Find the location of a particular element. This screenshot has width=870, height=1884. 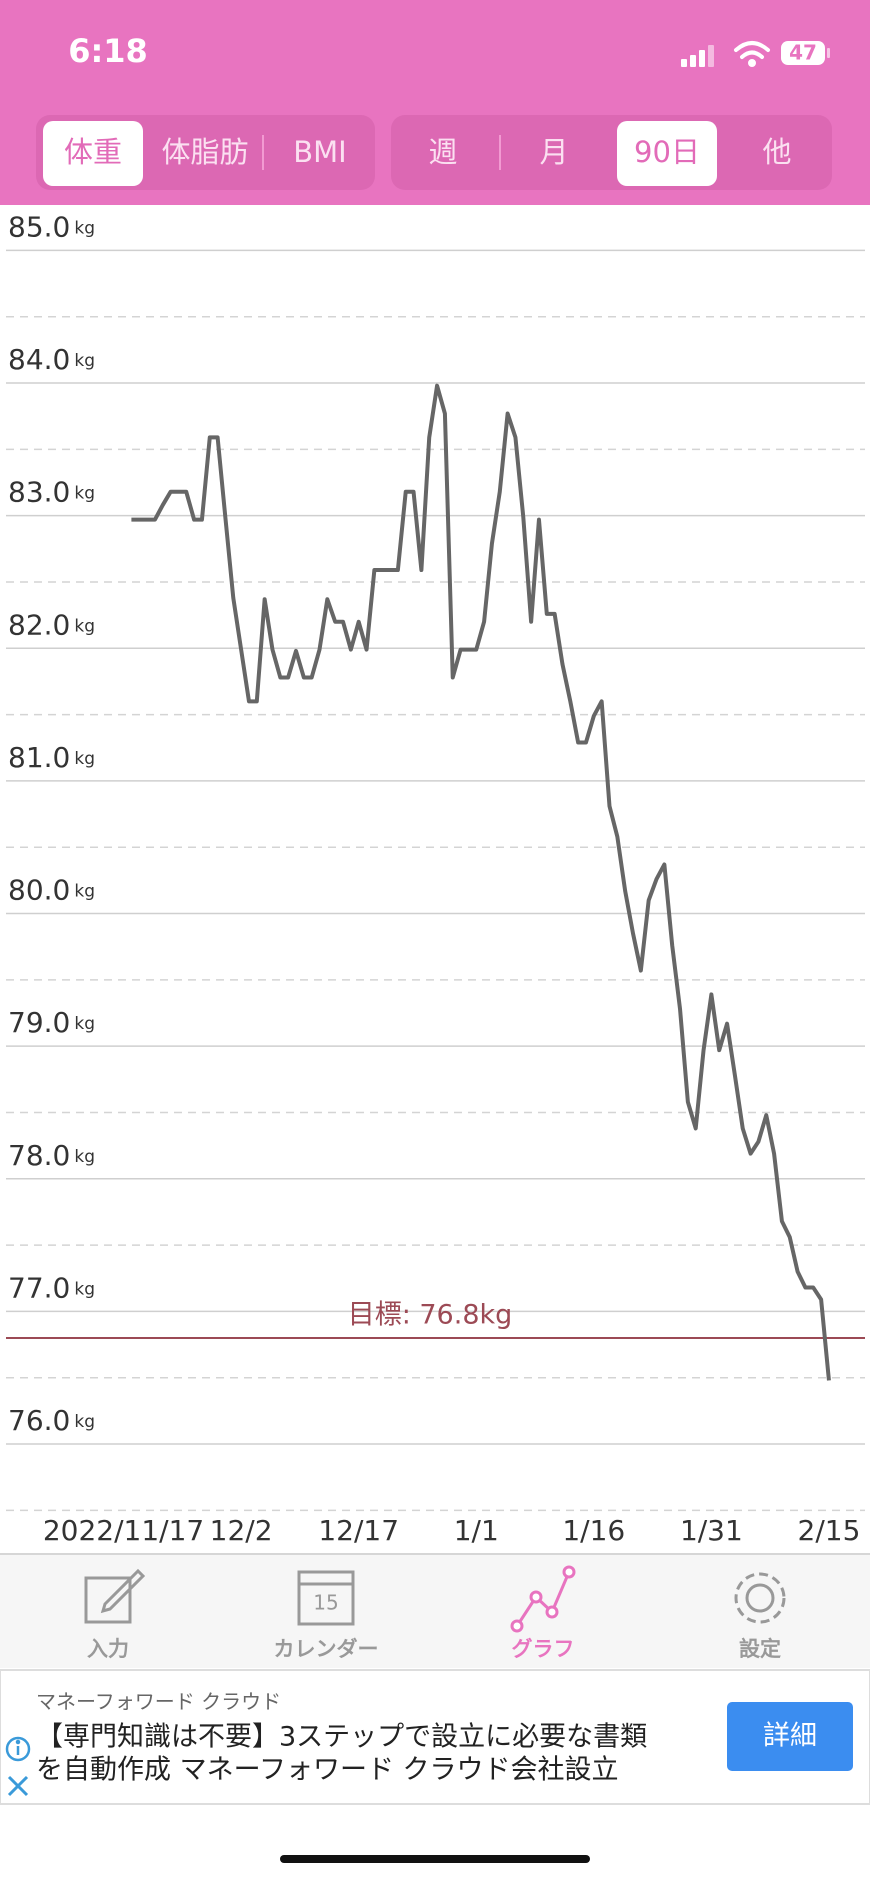

y-tick-value: 78.0 is located at coordinates (39, 1155).